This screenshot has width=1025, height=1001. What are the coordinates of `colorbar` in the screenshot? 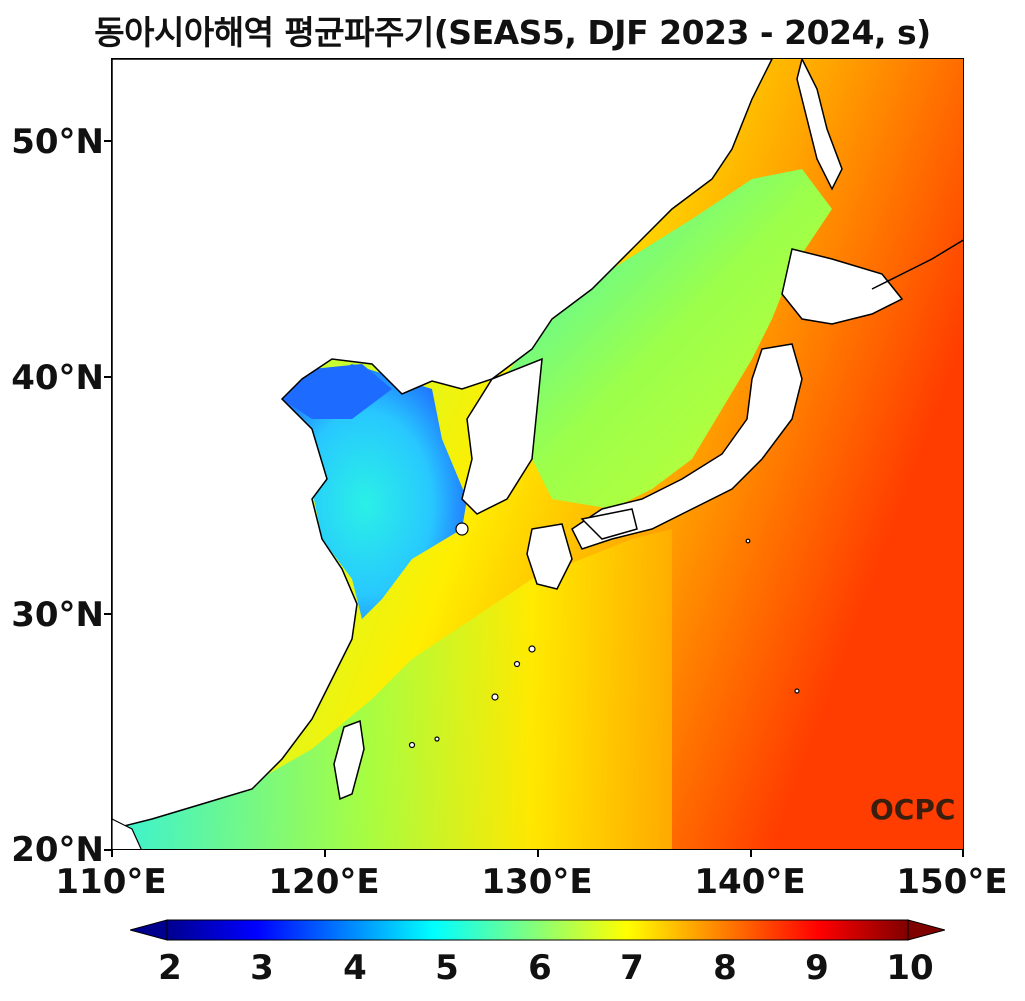 It's located at (537, 932).